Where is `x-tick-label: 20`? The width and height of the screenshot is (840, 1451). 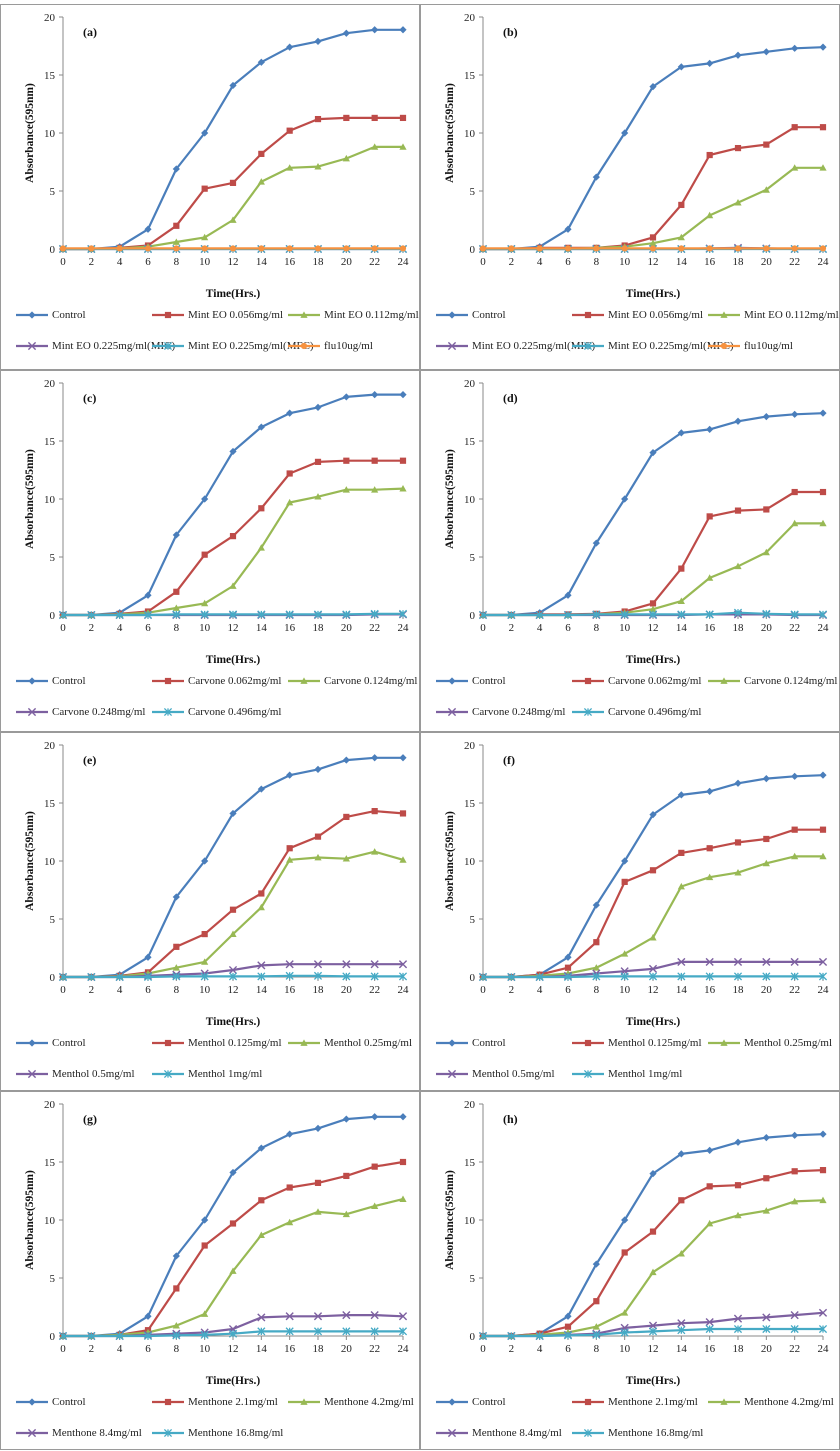
x-tick-label: 20 is located at coordinates (347, 990).